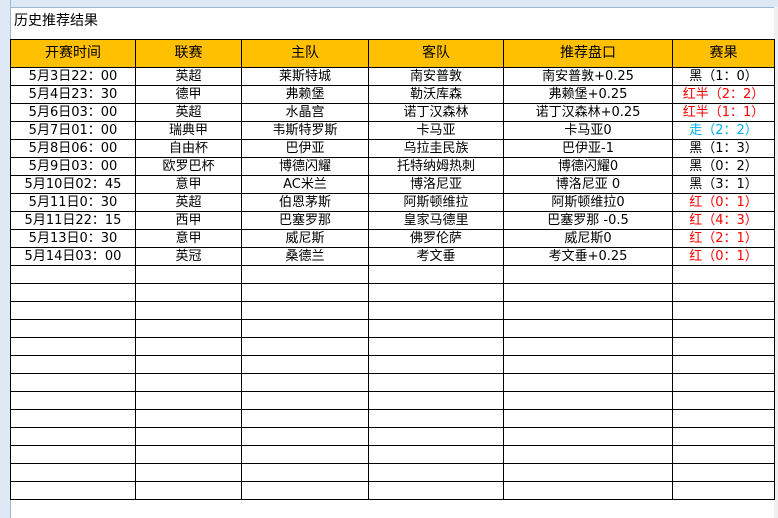 This screenshot has width=778, height=518. I want to click on table-cell: AC米兰, so click(305, 184).